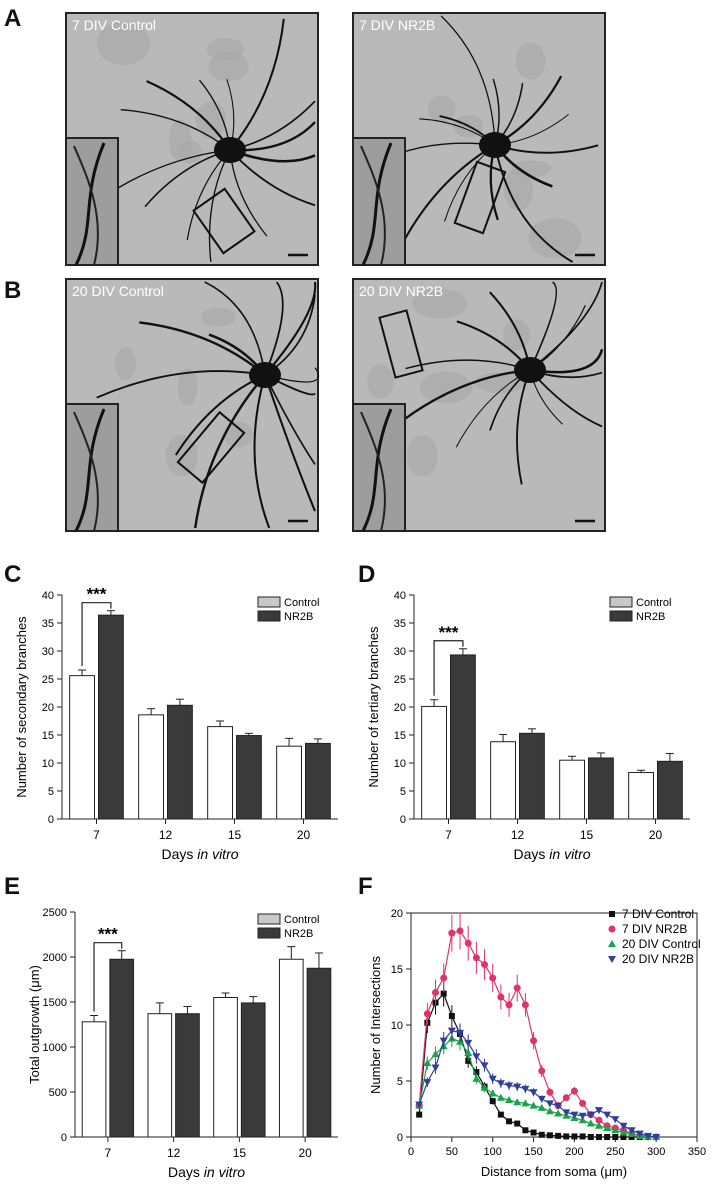 The image size is (714, 1187). What do you see at coordinates (480, 197) in the screenshot?
I see `zoom-box` at bounding box center [480, 197].